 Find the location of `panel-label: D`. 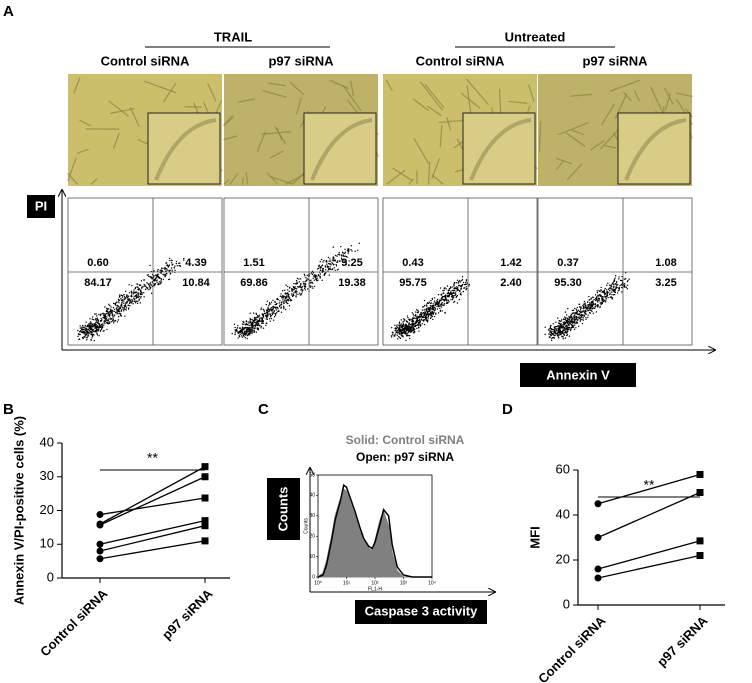

panel-label: D is located at coordinates (507, 409).